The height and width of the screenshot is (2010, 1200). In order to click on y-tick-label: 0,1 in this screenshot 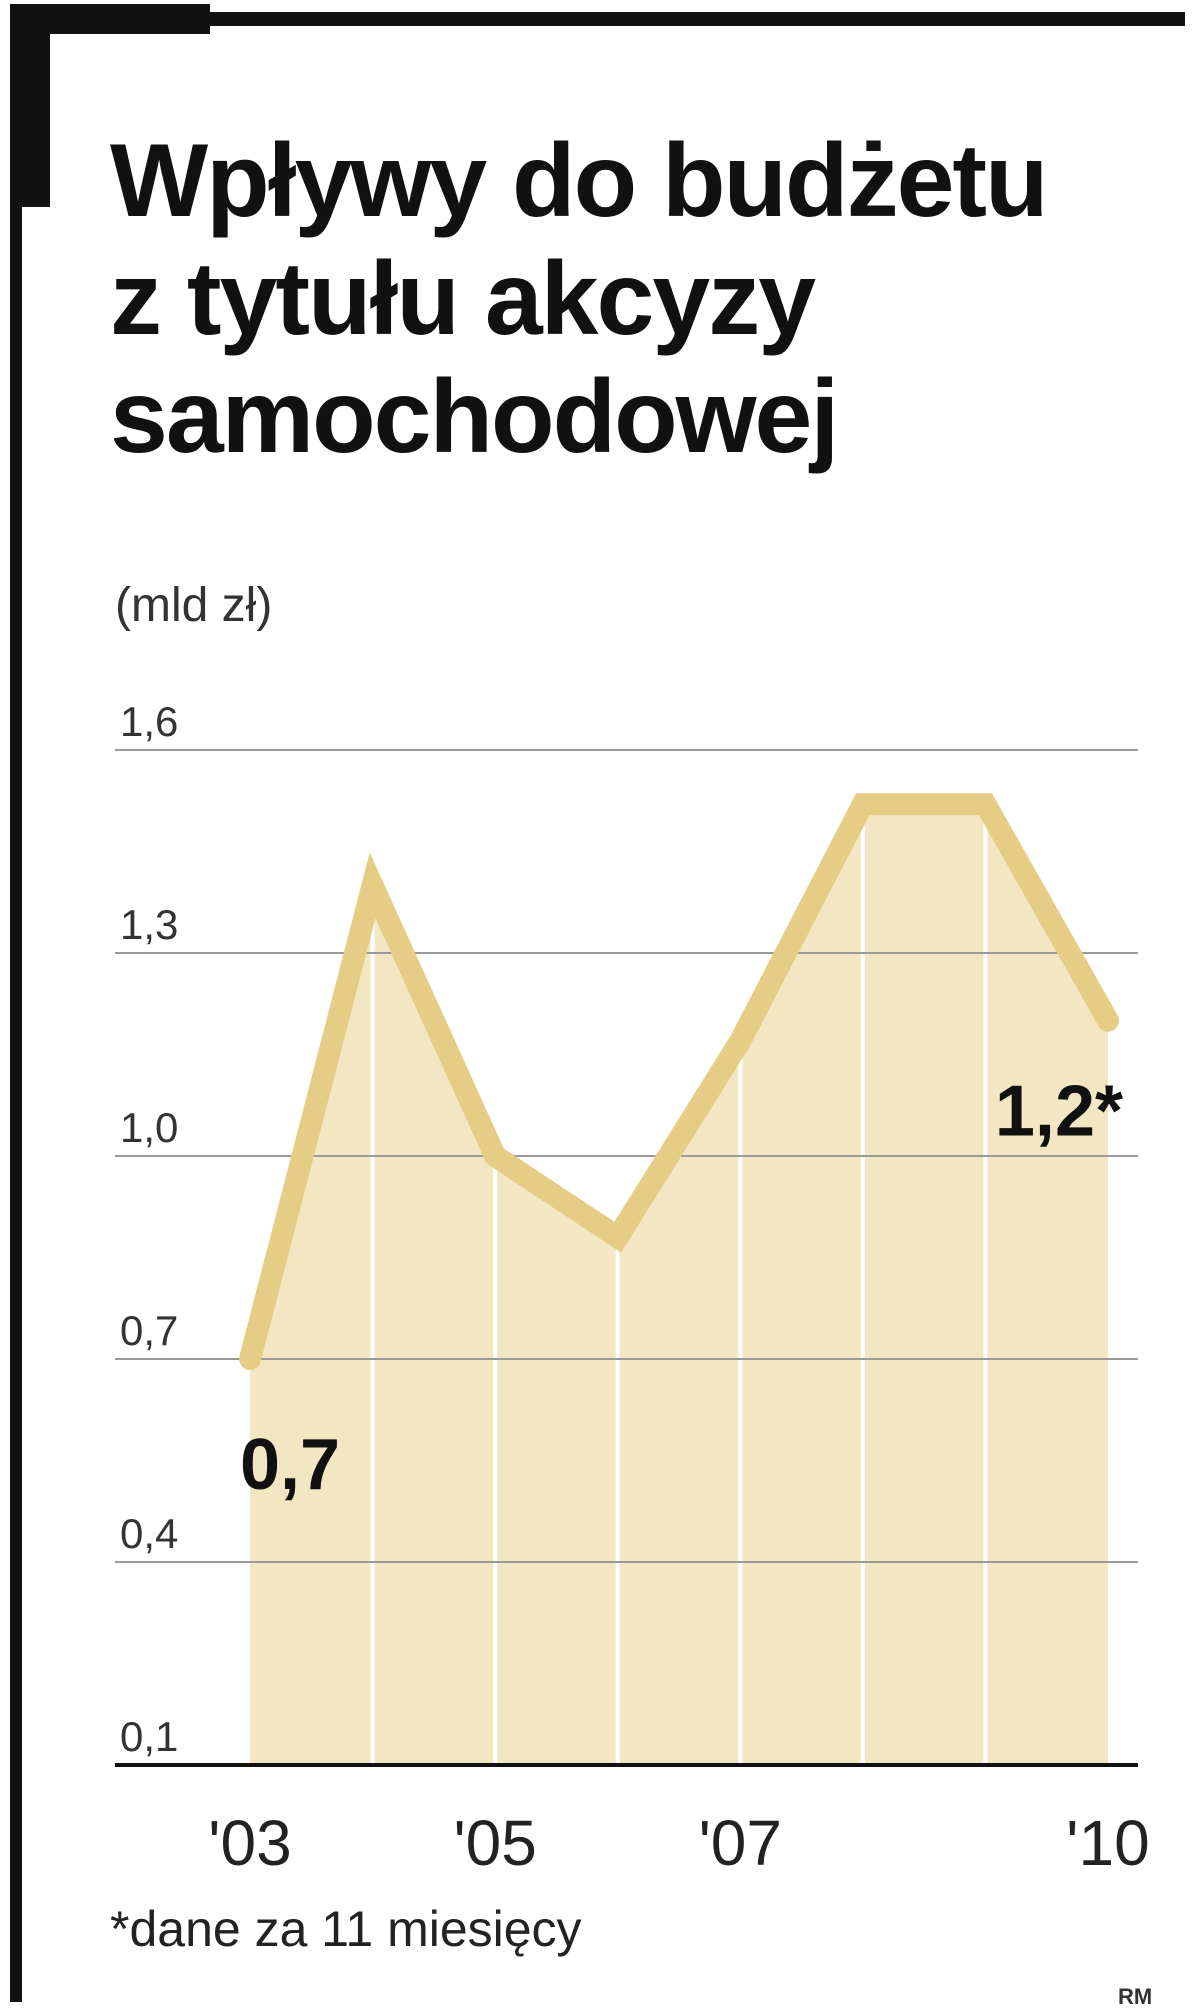, I will do `click(149, 1736)`.